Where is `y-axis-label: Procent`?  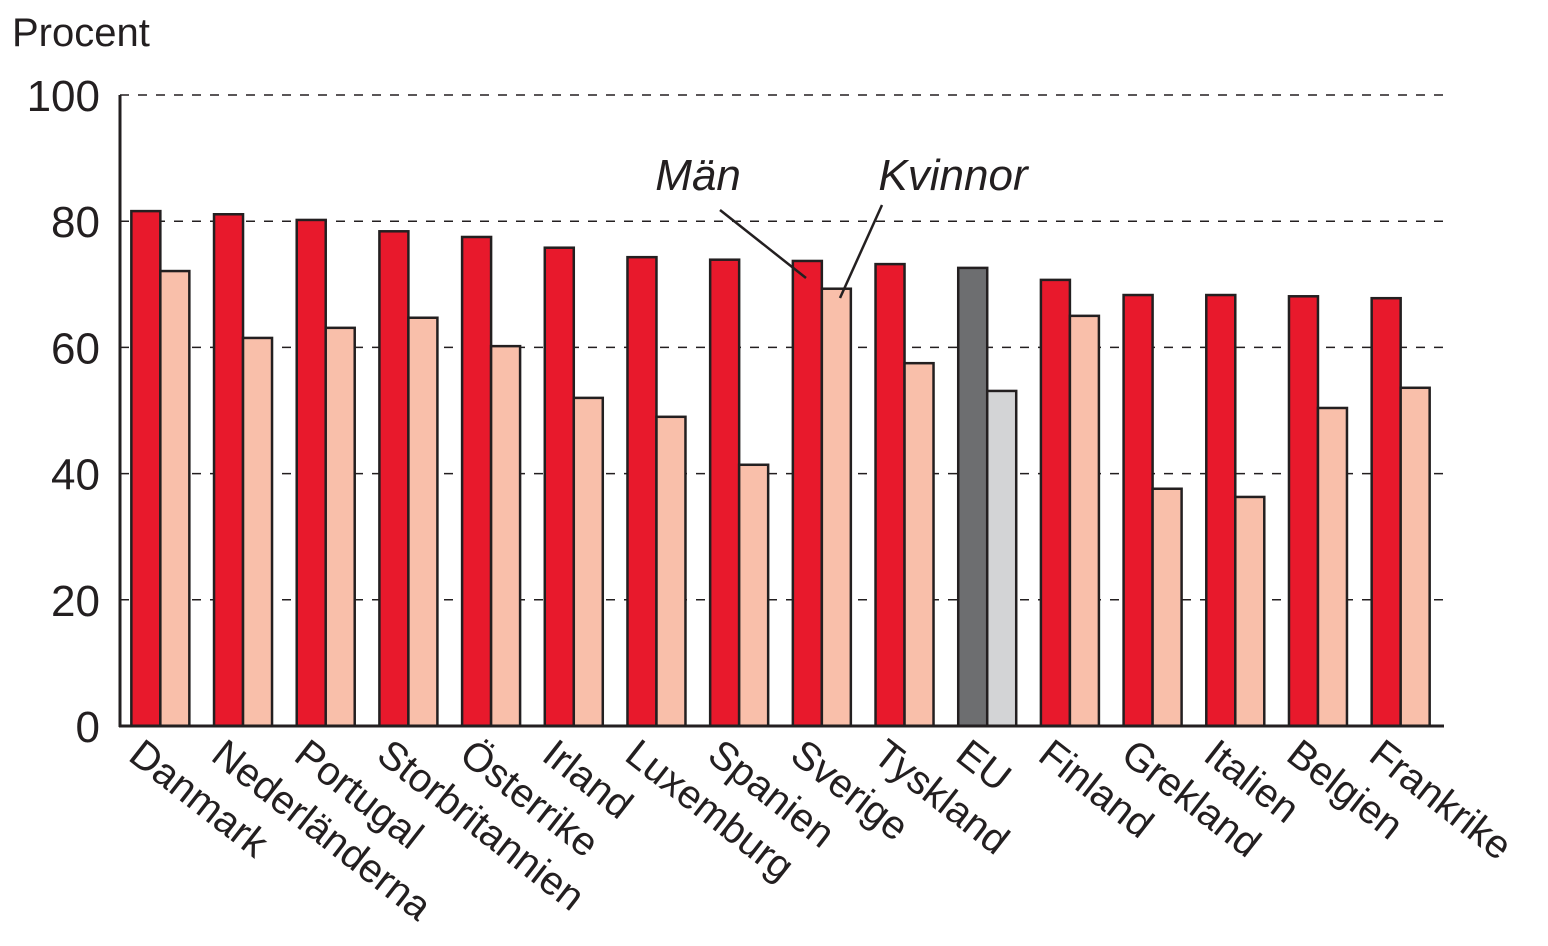 y-axis-label: Procent is located at coordinates (81, 33).